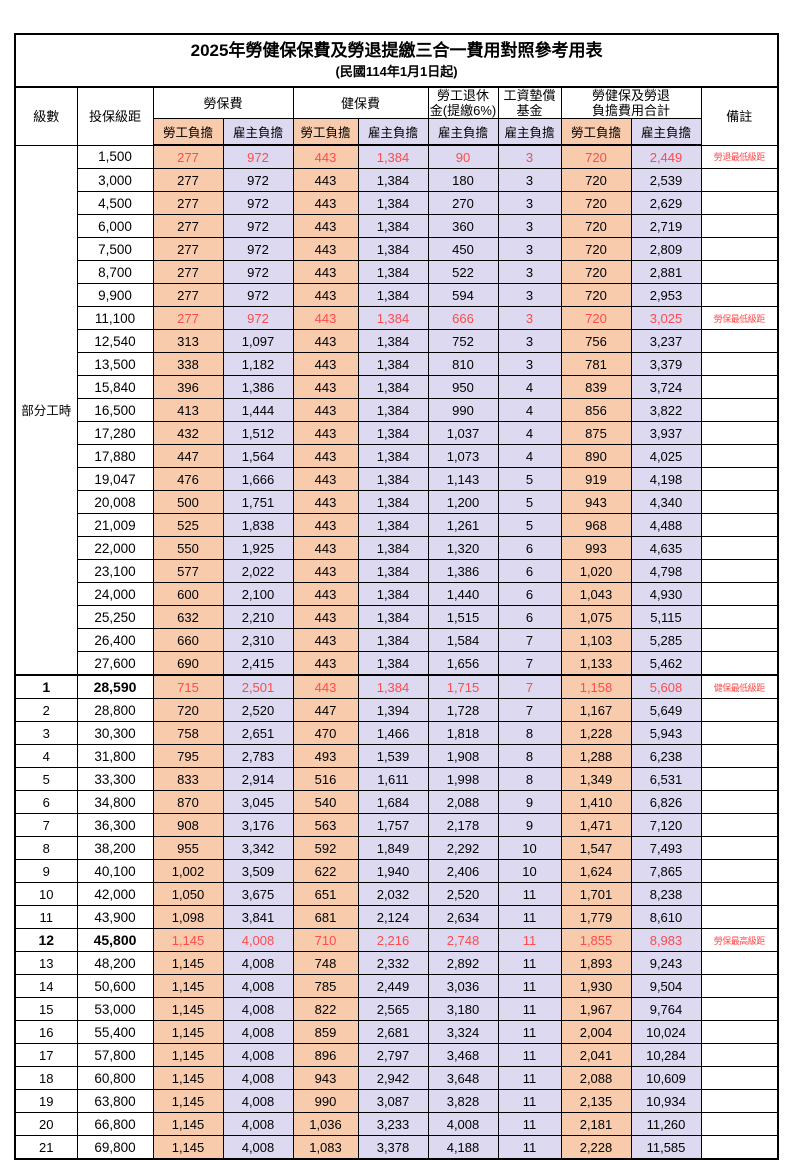 Image resolution: width=791 pixels, height=1160 pixels. What do you see at coordinates (258, 710) in the screenshot?
I see `cell-labor-er: 2,520` at bounding box center [258, 710].